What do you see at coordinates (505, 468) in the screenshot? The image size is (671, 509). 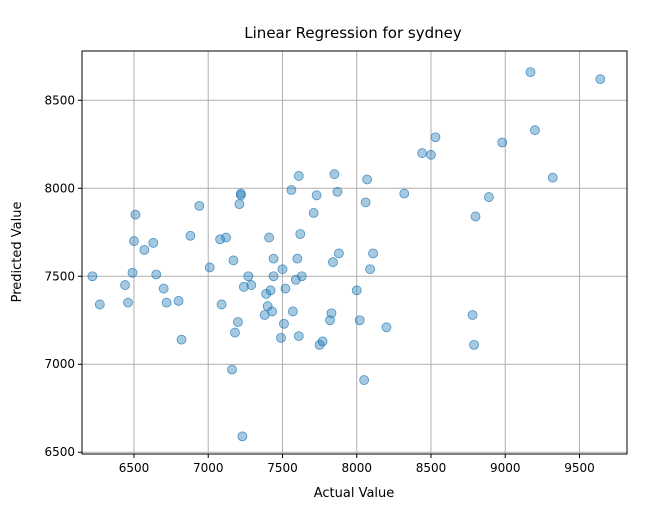 I see `x-tick-label: 9000` at bounding box center [505, 468].